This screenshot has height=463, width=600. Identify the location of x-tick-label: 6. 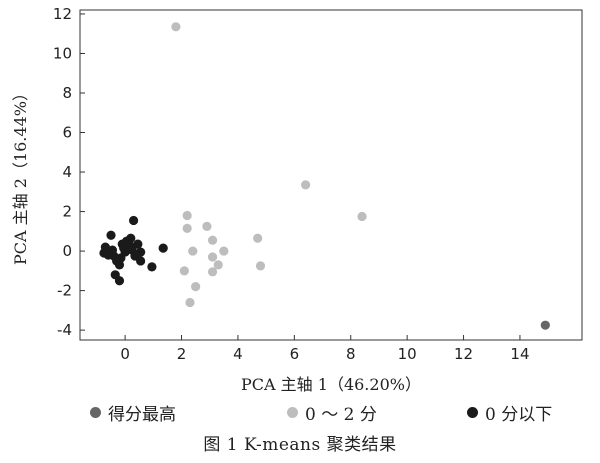
(295, 354).